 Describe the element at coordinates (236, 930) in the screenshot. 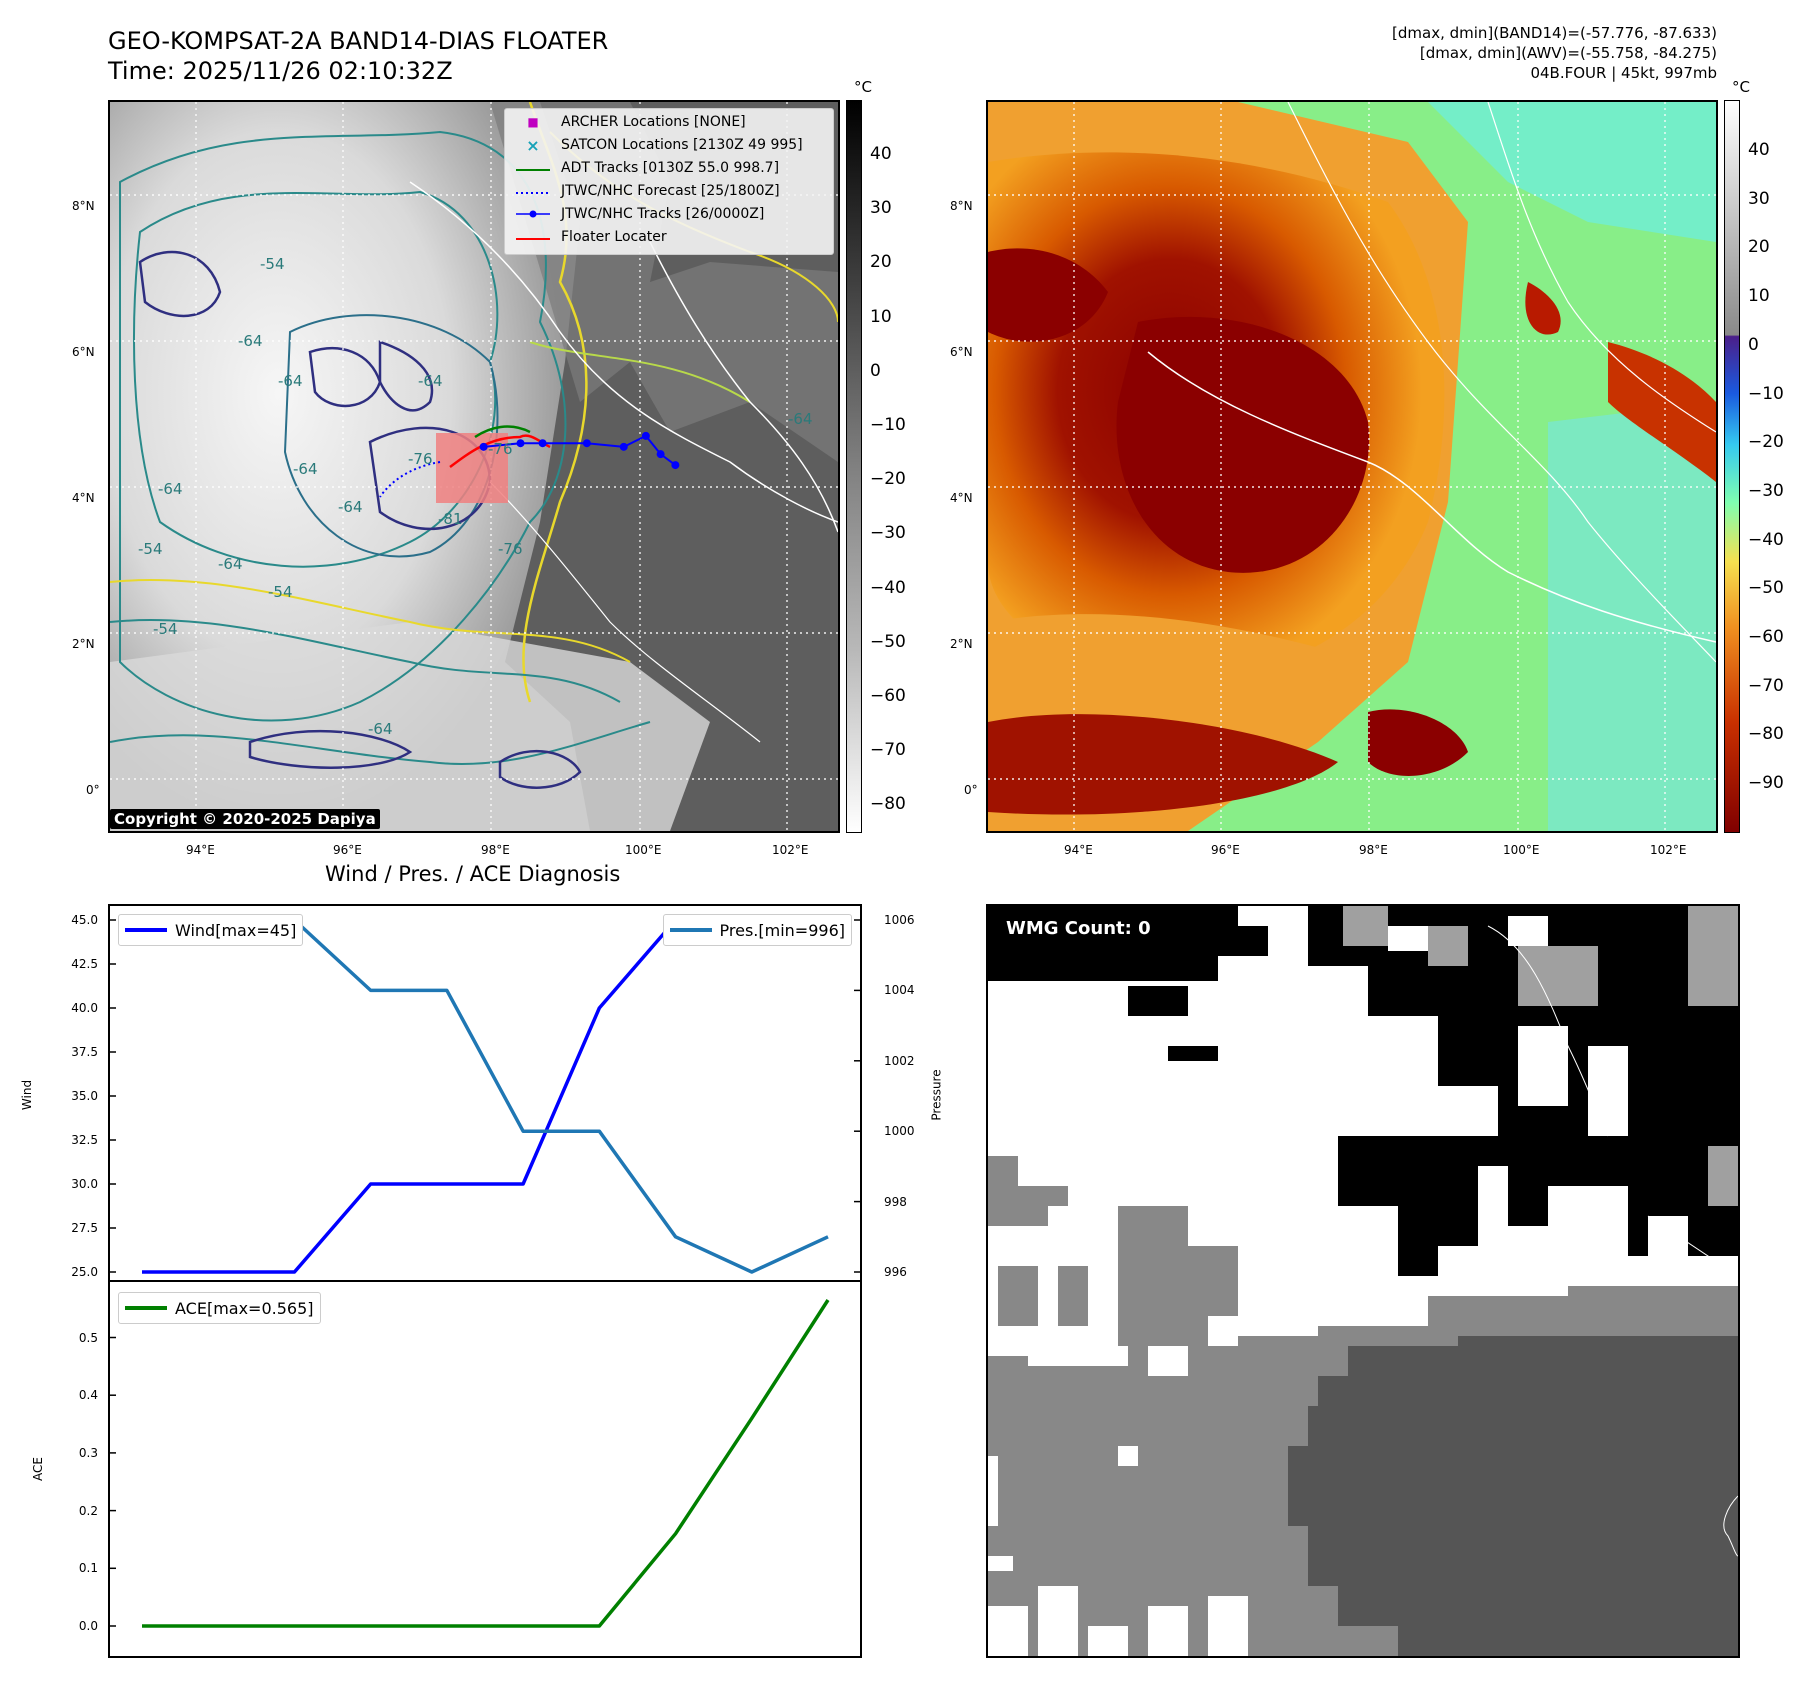

I see `wind-legend-label: Wind[max=45]` at that location.